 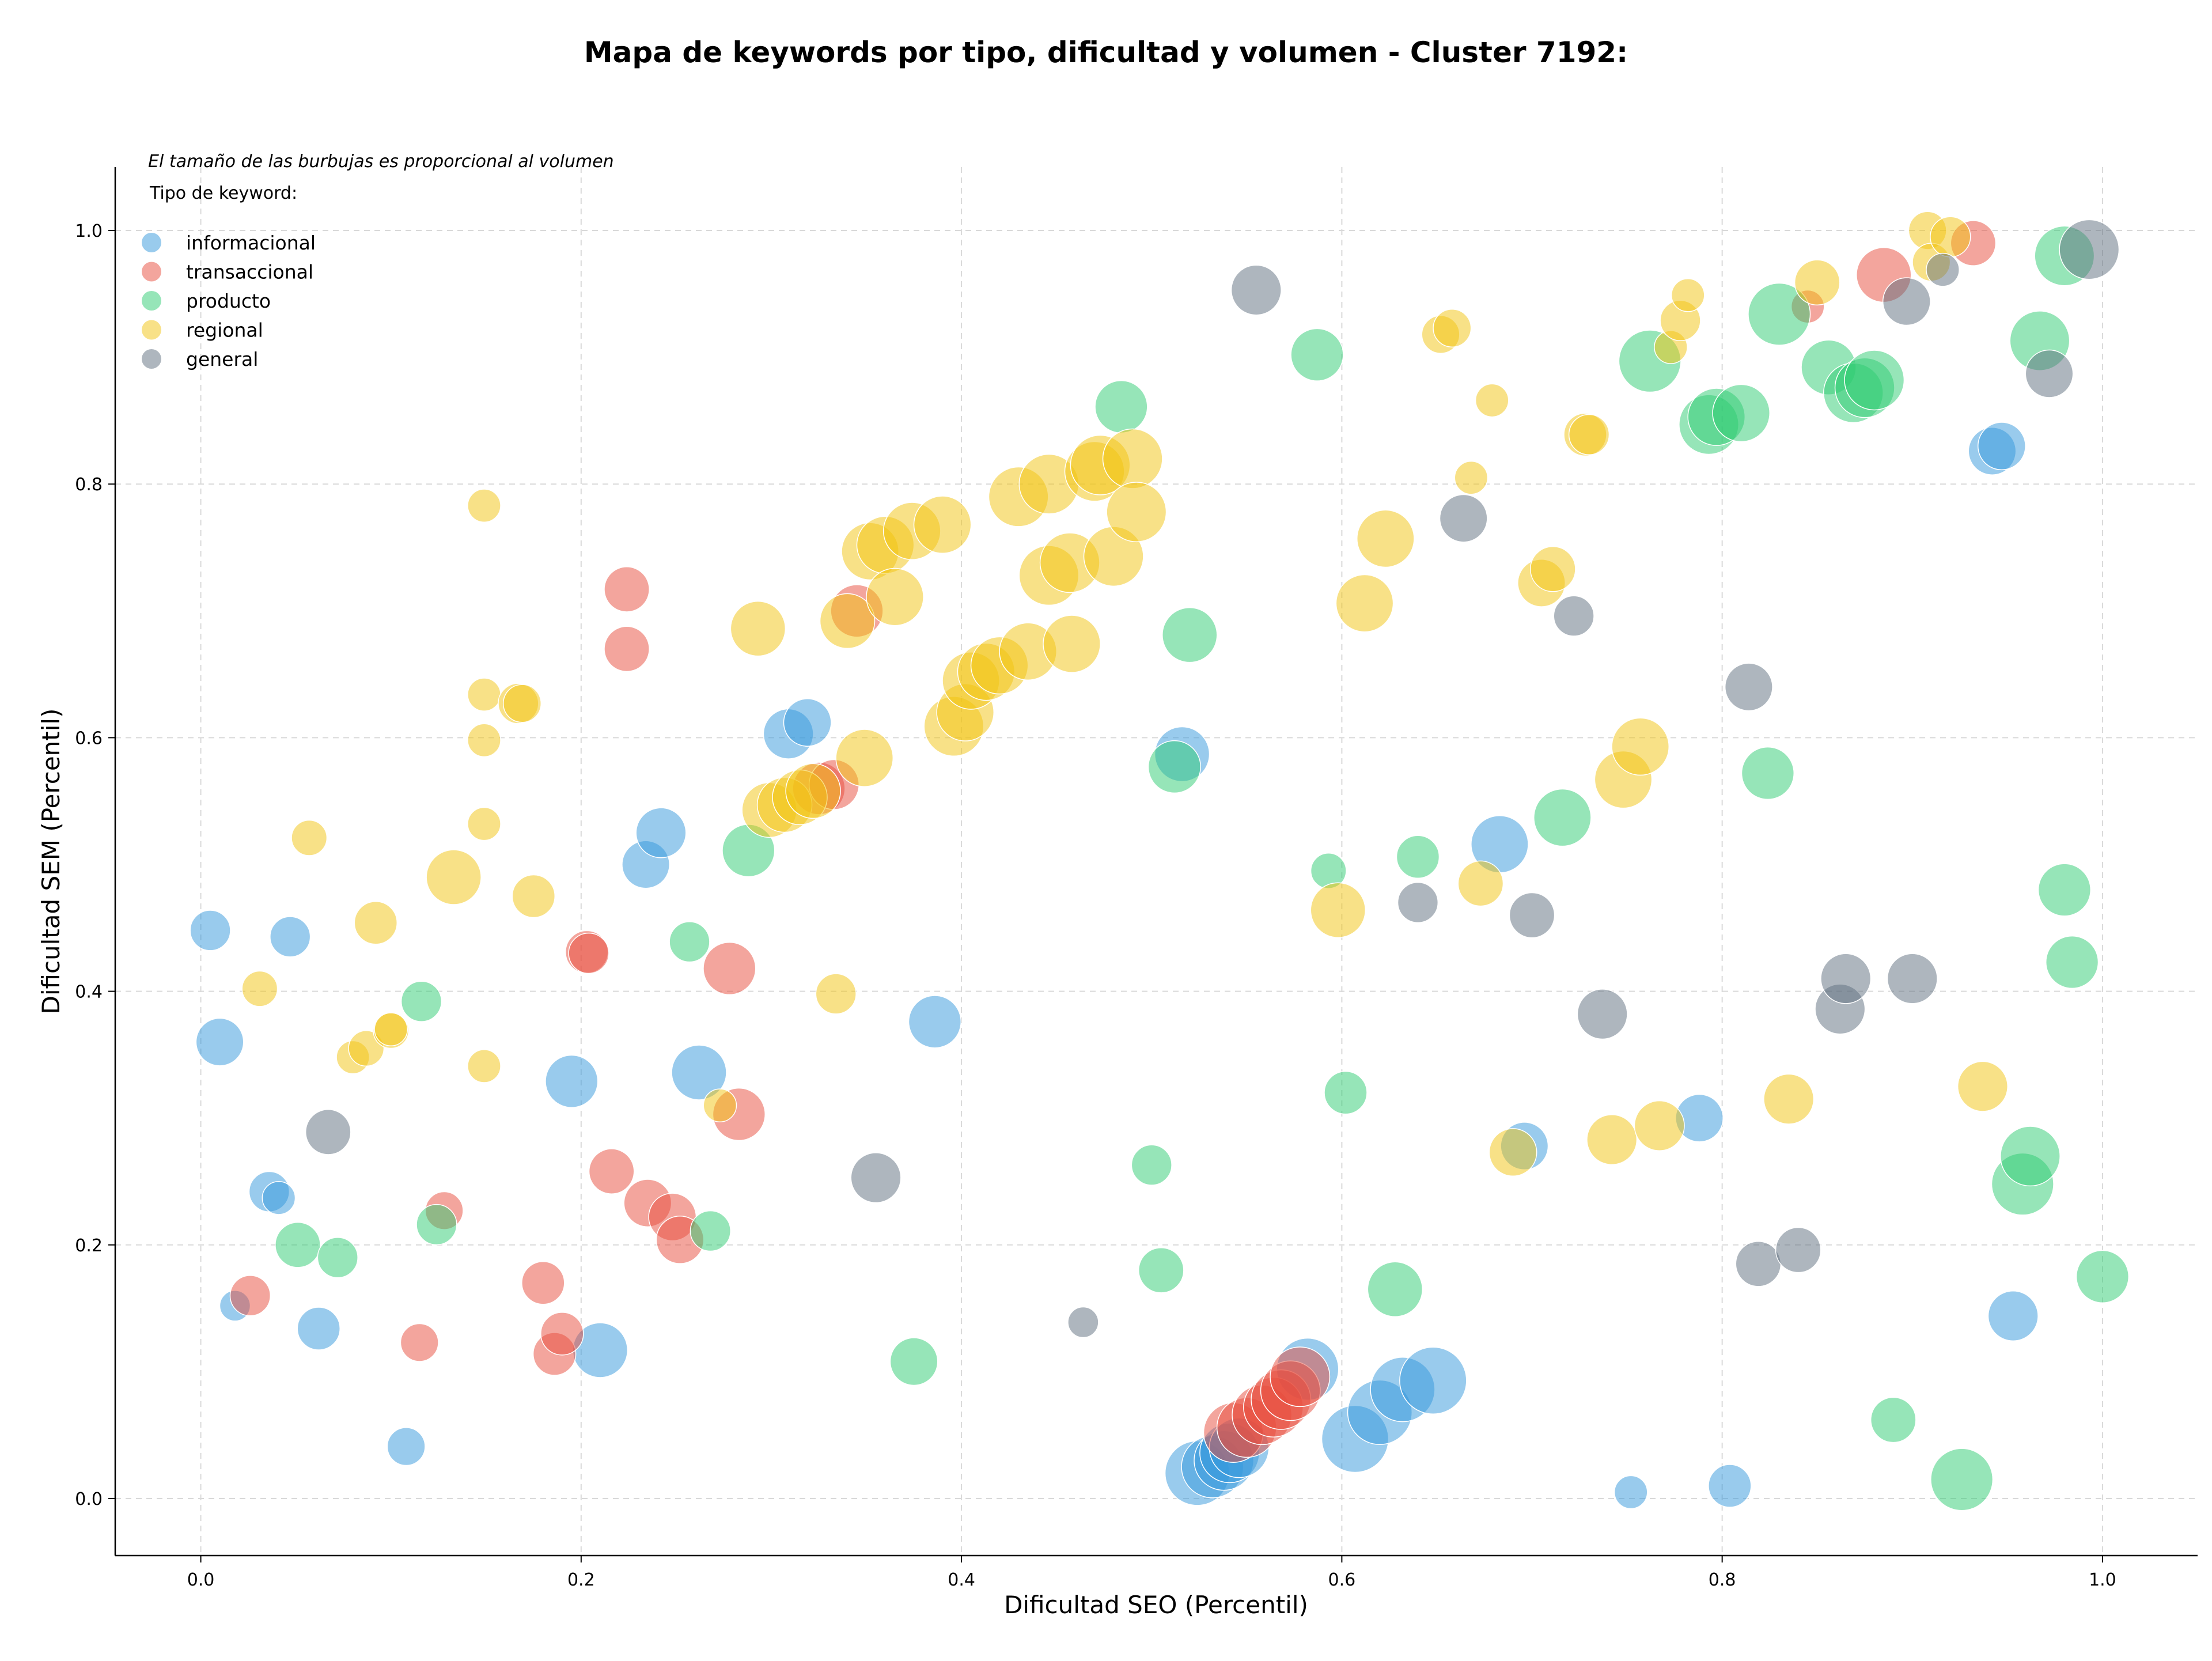 What do you see at coordinates (151, 301) in the screenshot?
I see `legend-marker-producto` at bounding box center [151, 301].